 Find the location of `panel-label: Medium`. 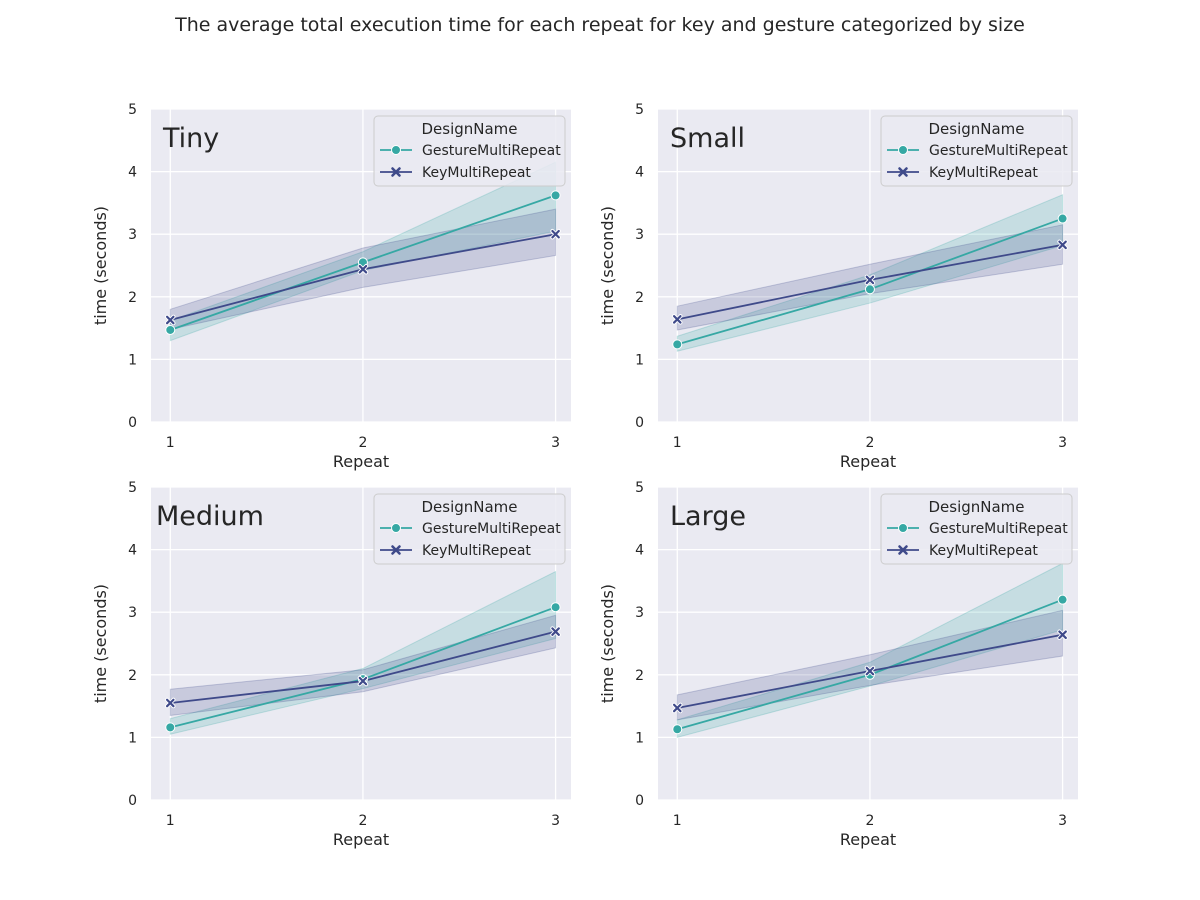

panel-label: Medium is located at coordinates (210, 516).